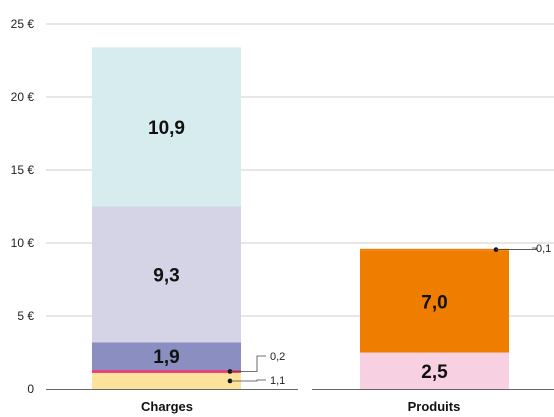 The image size is (554, 417). What do you see at coordinates (30, 389) in the screenshot?
I see `y-tick-label: 0` at bounding box center [30, 389].